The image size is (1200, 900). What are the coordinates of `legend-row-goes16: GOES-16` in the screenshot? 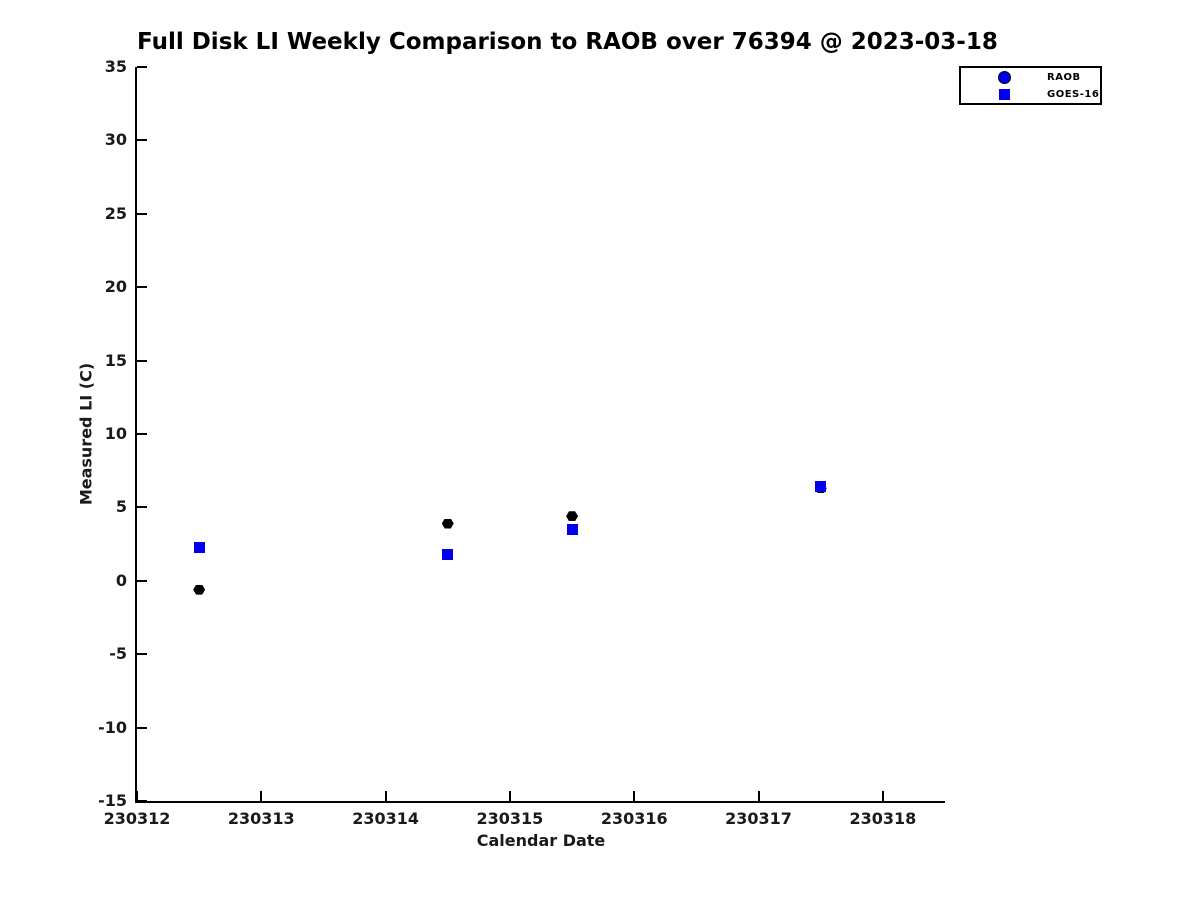 It's located at (1030, 94).